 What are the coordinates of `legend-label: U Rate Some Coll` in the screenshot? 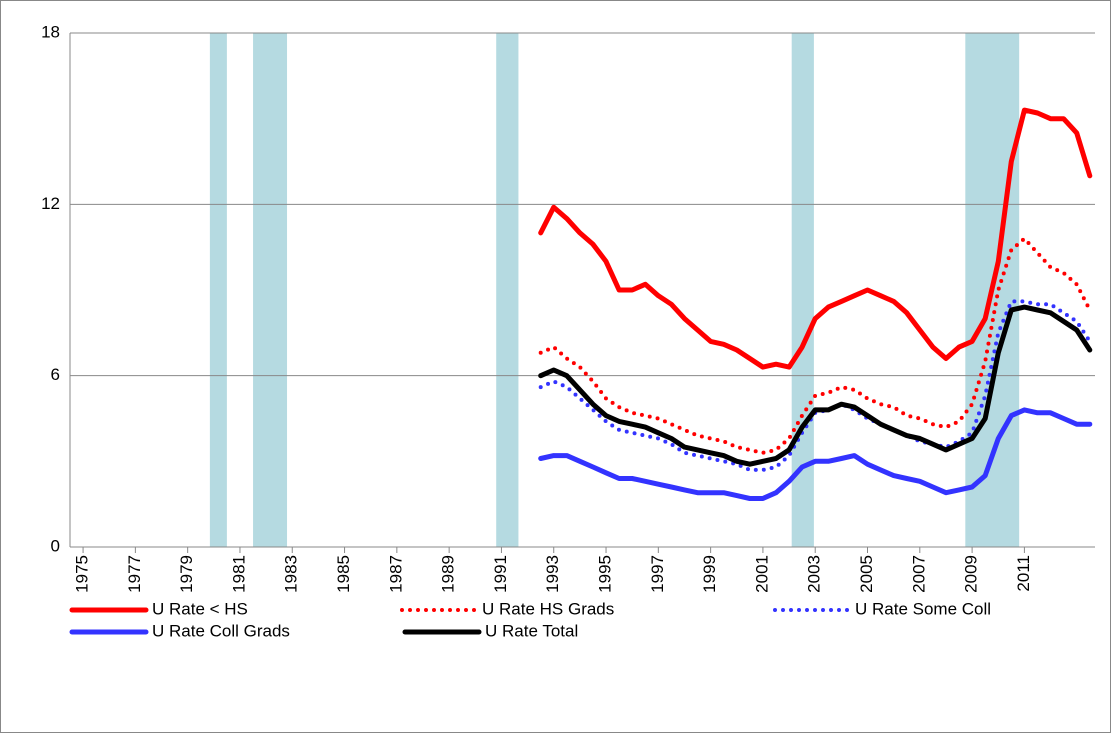 It's located at (923, 608).